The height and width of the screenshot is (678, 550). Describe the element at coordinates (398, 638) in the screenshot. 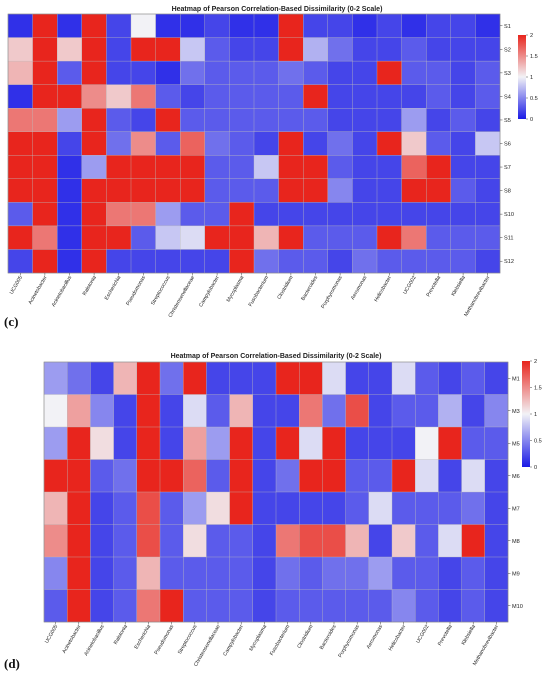

I see `column-label: Helicobacter` at that location.